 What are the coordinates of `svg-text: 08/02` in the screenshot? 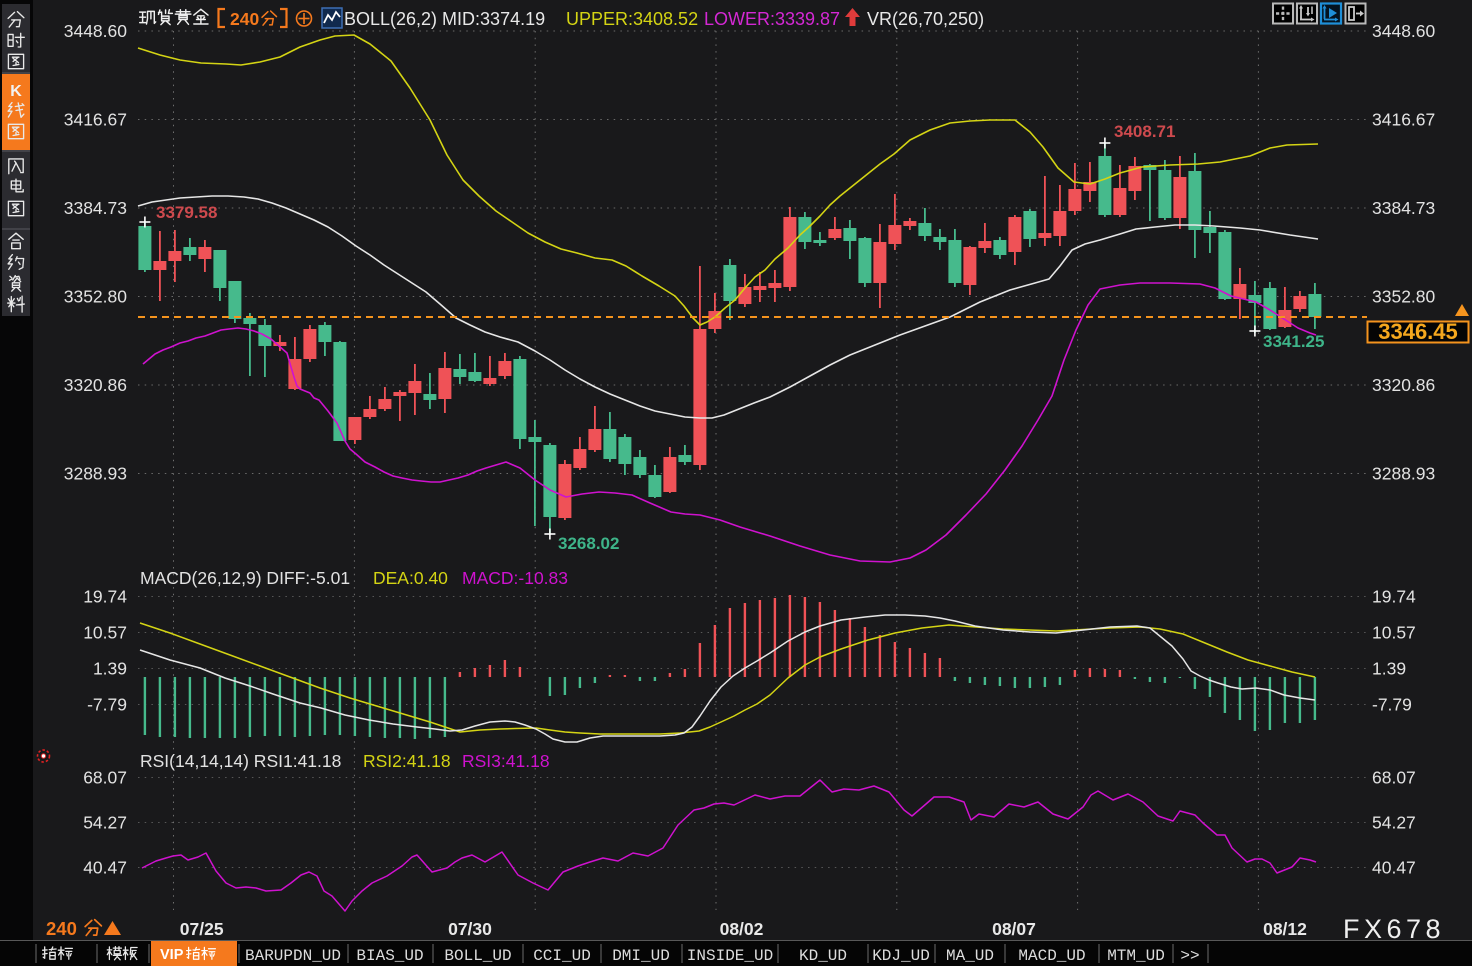 It's located at (742, 929).